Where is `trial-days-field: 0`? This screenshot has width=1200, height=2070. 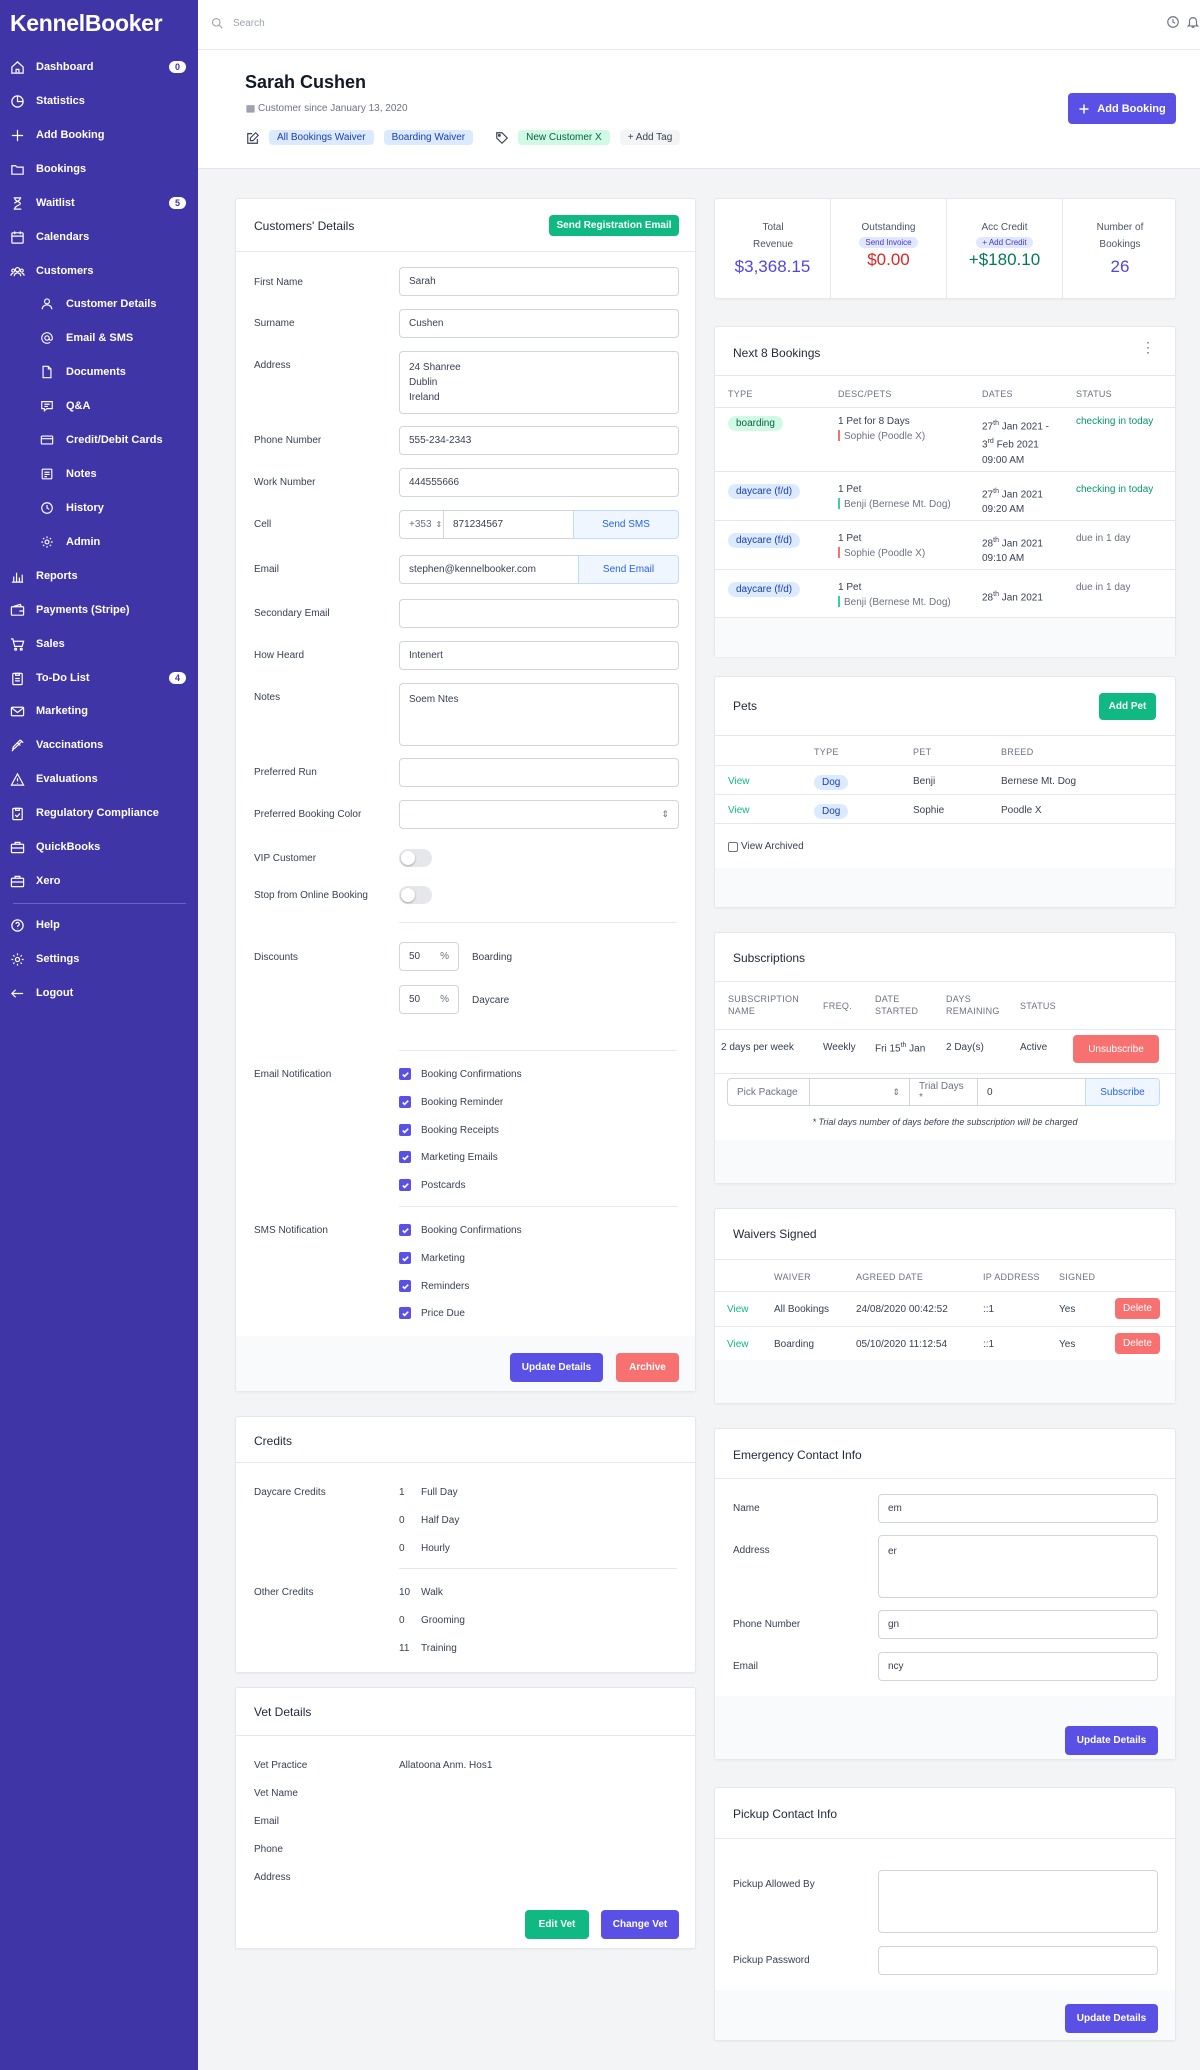 trial-days-field: 0 is located at coordinates (1031, 1092).